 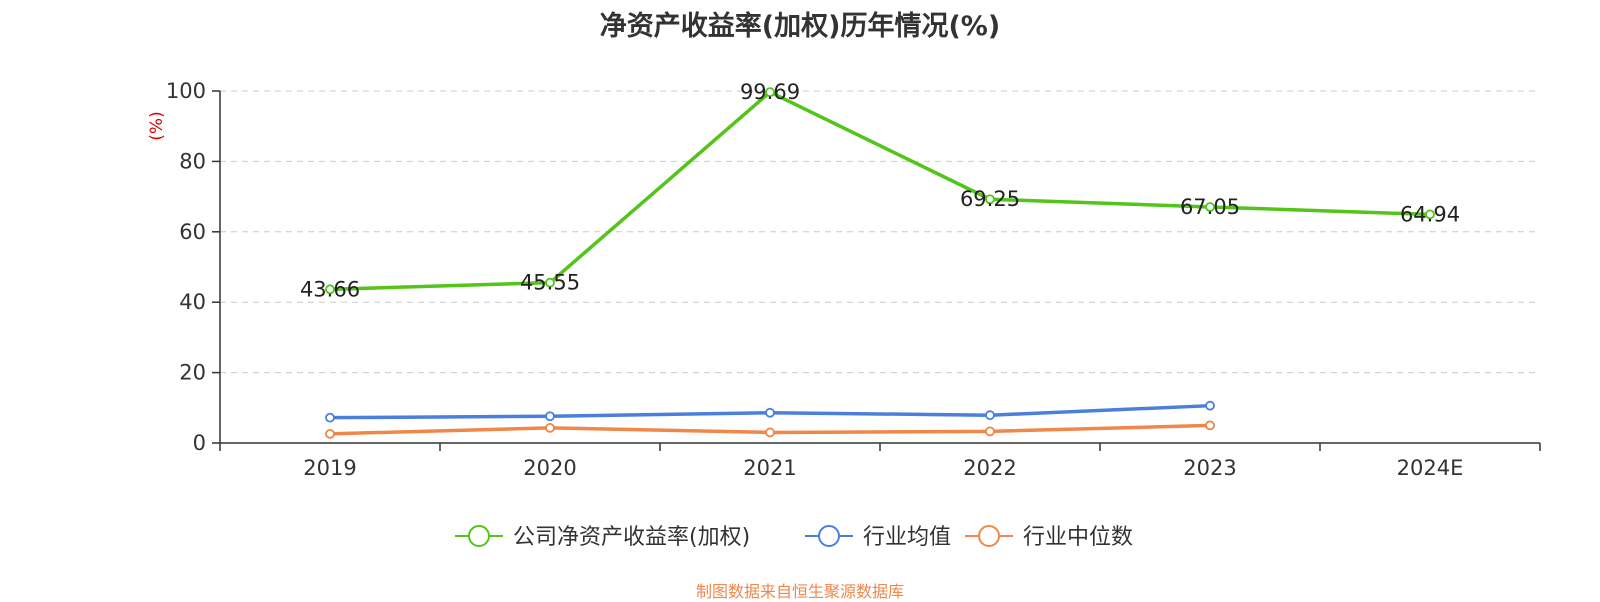 I want to click on data-label: 45.55, so click(x=550, y=283).